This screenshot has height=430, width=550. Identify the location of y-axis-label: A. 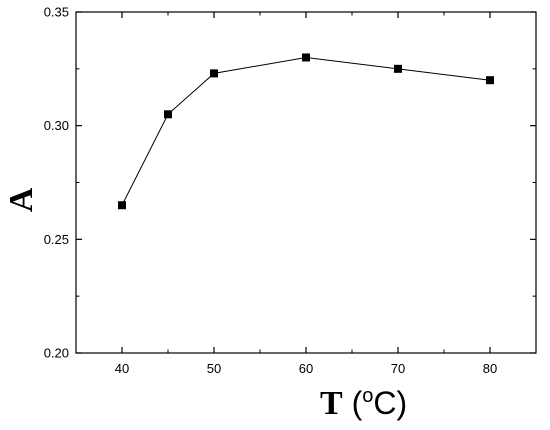
(21, 199).